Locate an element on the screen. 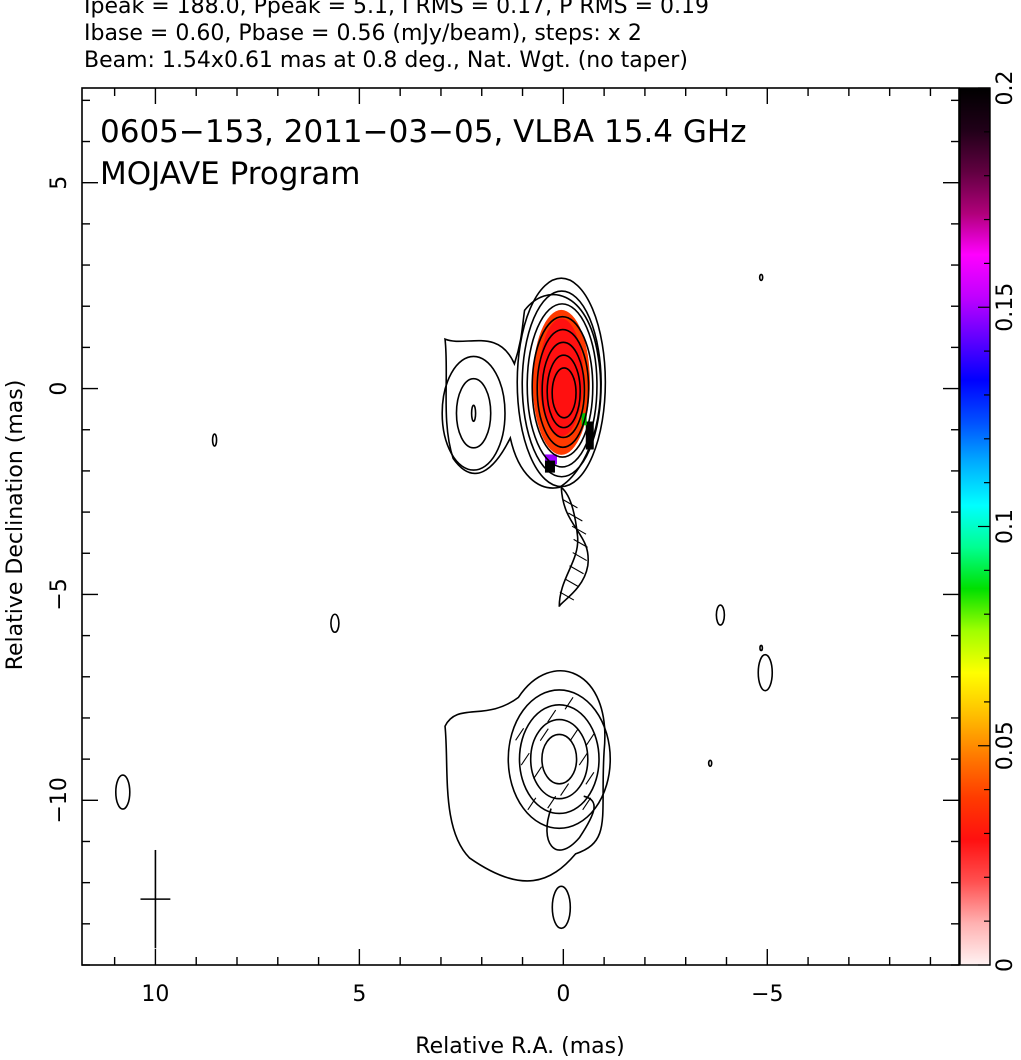 The height and width of the screenshot is (1060, 1021). x-axis-label: Relative R.A. (mas) is located at coordinates (519, 1046).